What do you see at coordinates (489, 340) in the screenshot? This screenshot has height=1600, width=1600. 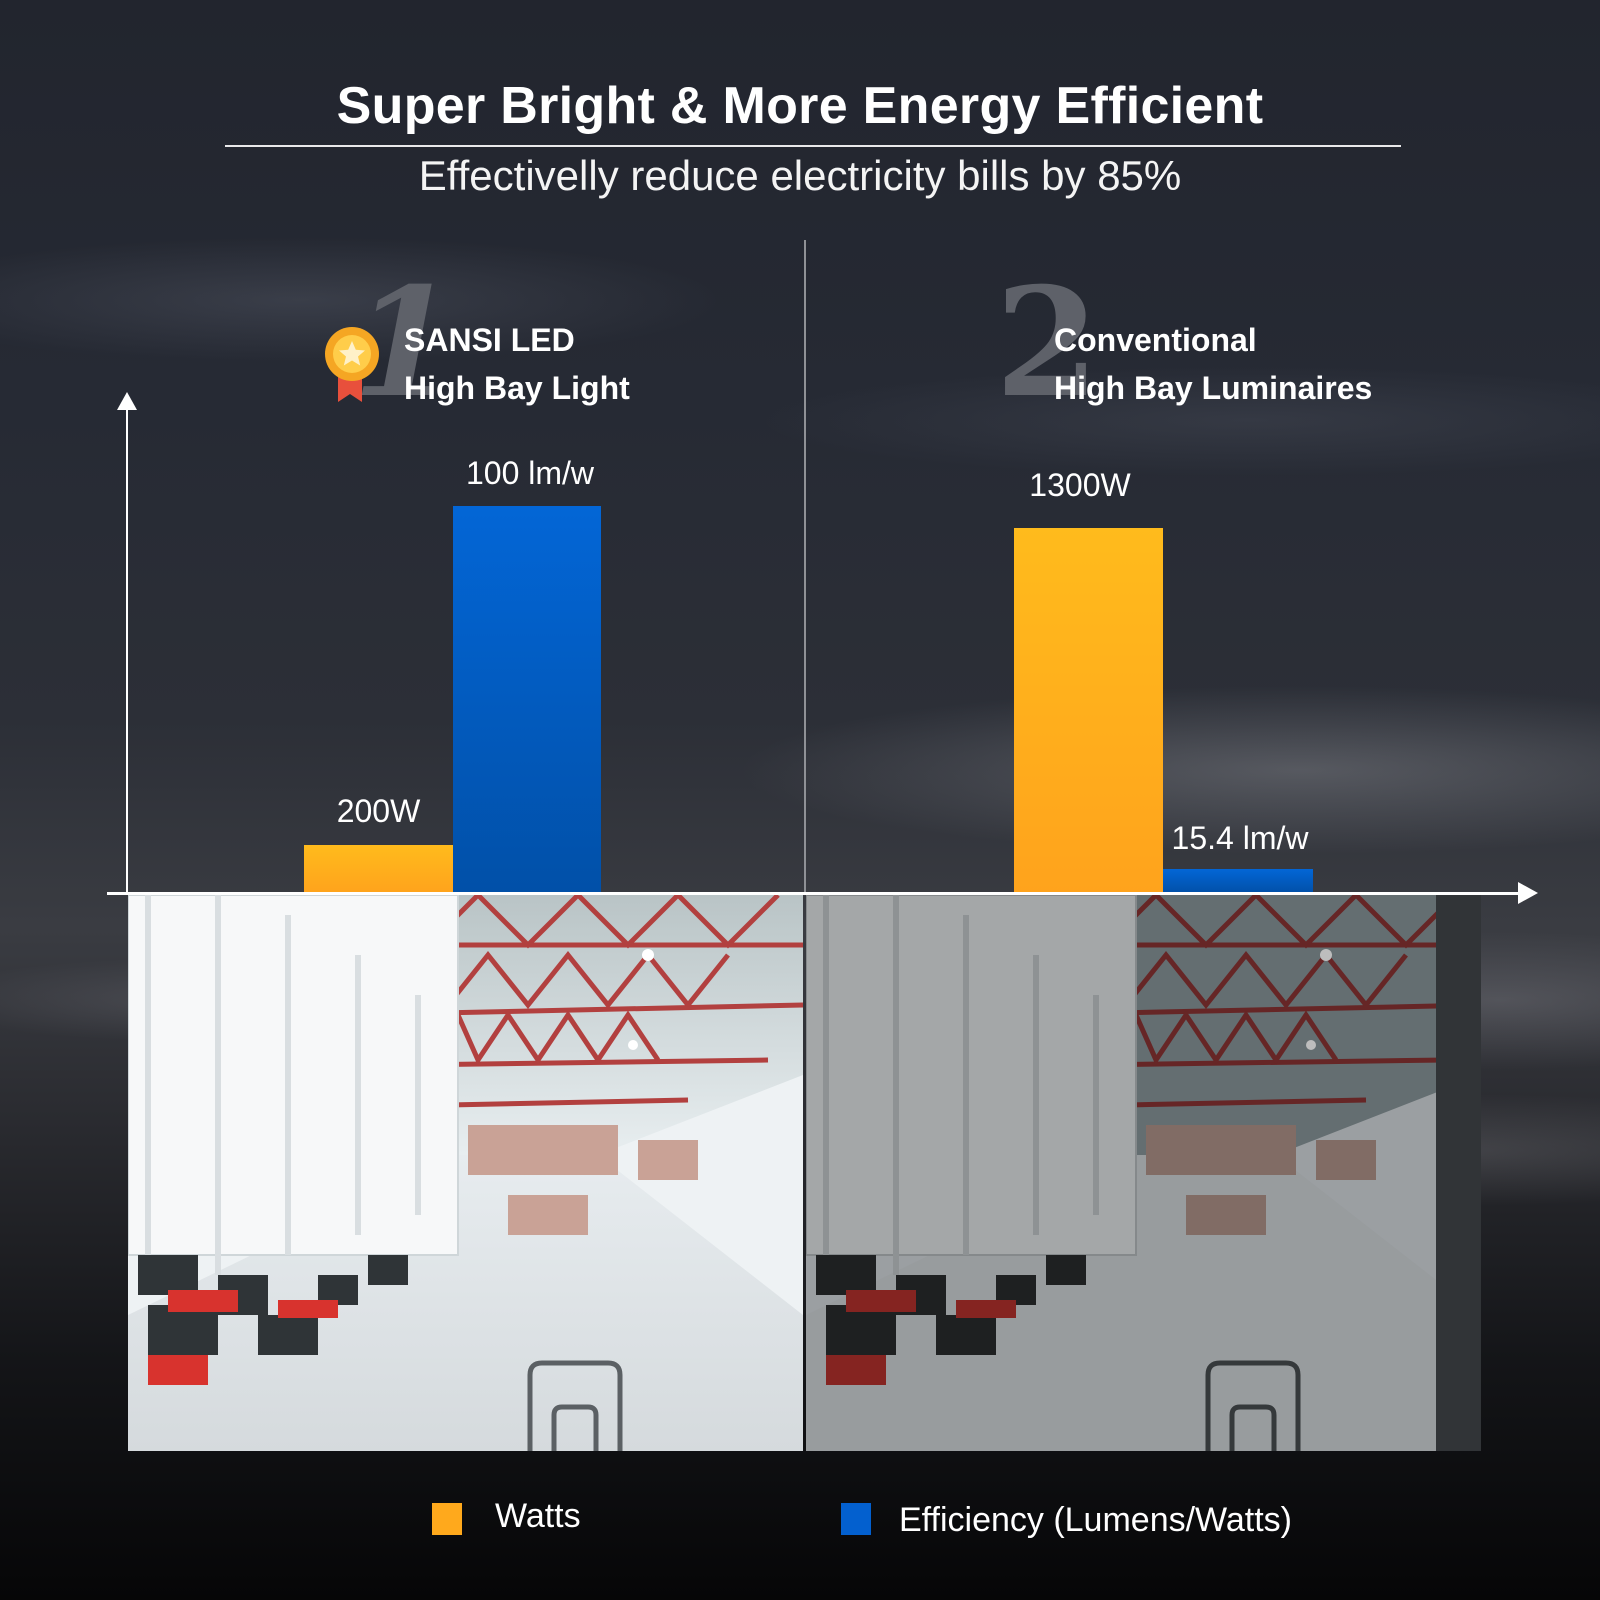 I see `group-label-line1: SANSI LED` at bounding box center [489, 340].